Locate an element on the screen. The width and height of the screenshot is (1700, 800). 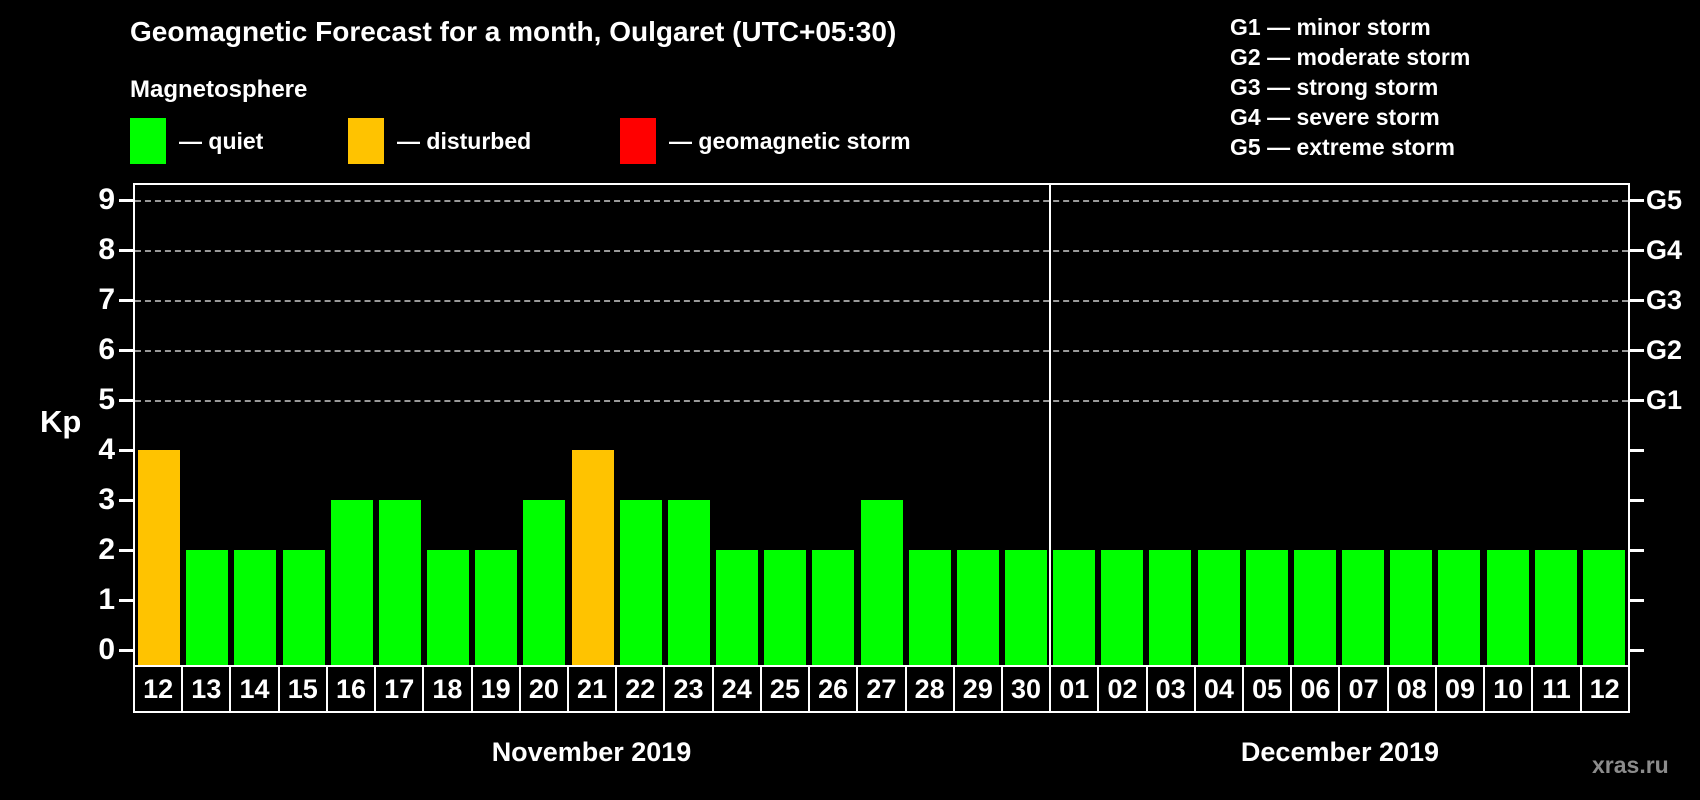
legend-quiet-label: — quiet is located at coordinates (221, 140).